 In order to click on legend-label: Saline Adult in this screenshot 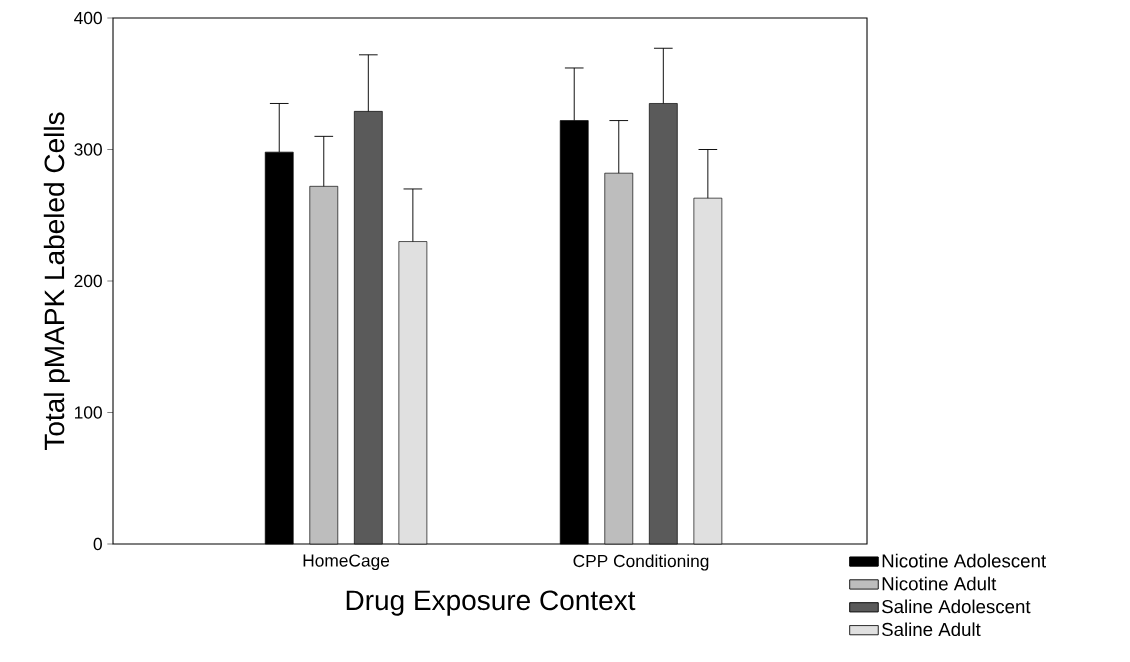, I will do `click(931, 629)`.